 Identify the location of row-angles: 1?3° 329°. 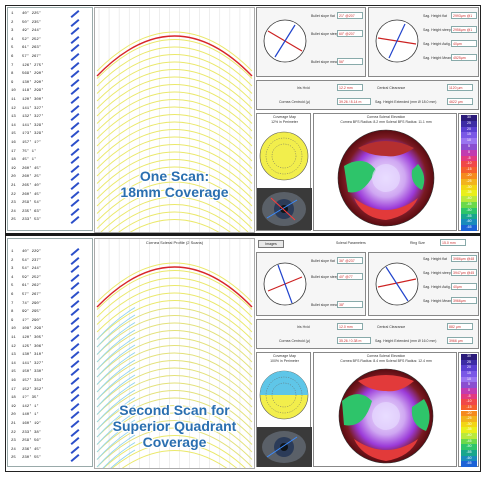
(33, 134).